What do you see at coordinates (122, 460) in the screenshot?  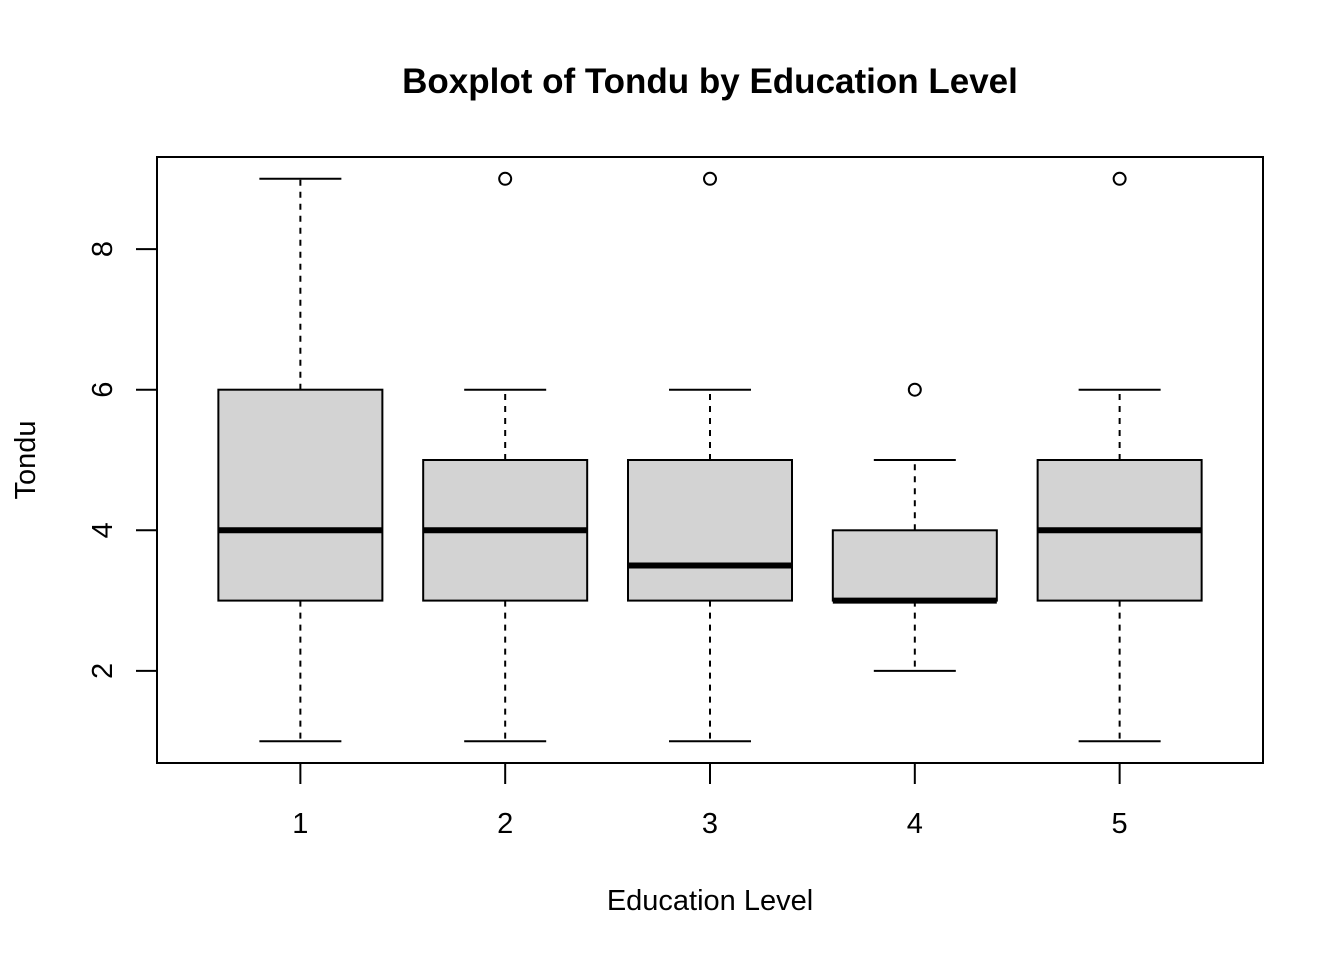 I see `y-axis: 2 4 6 8` at bounding box center [122, 460].